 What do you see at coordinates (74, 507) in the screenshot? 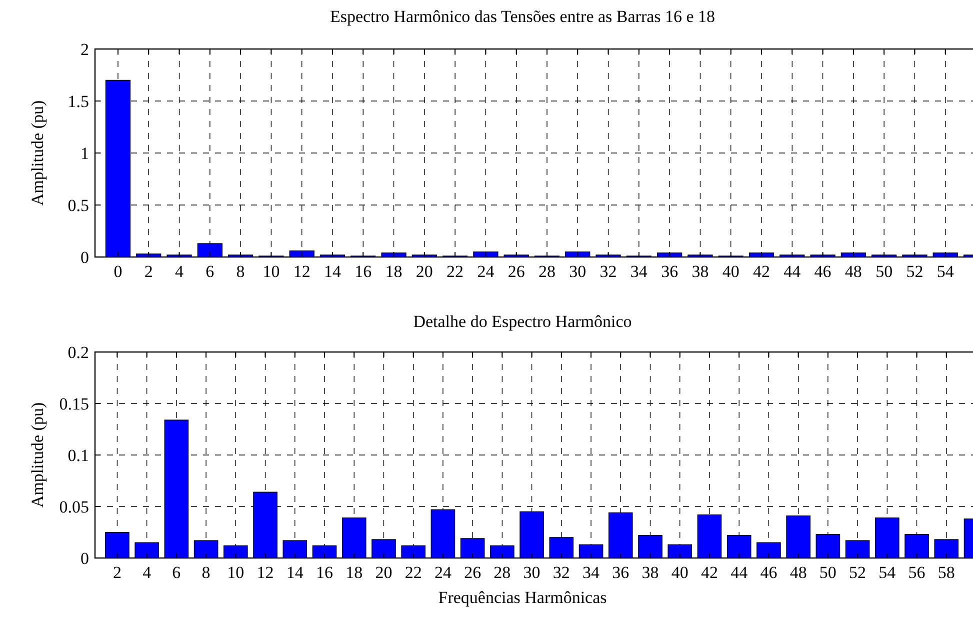
I see `y-tick-label: 0.05` at bounding box center [74, 507].